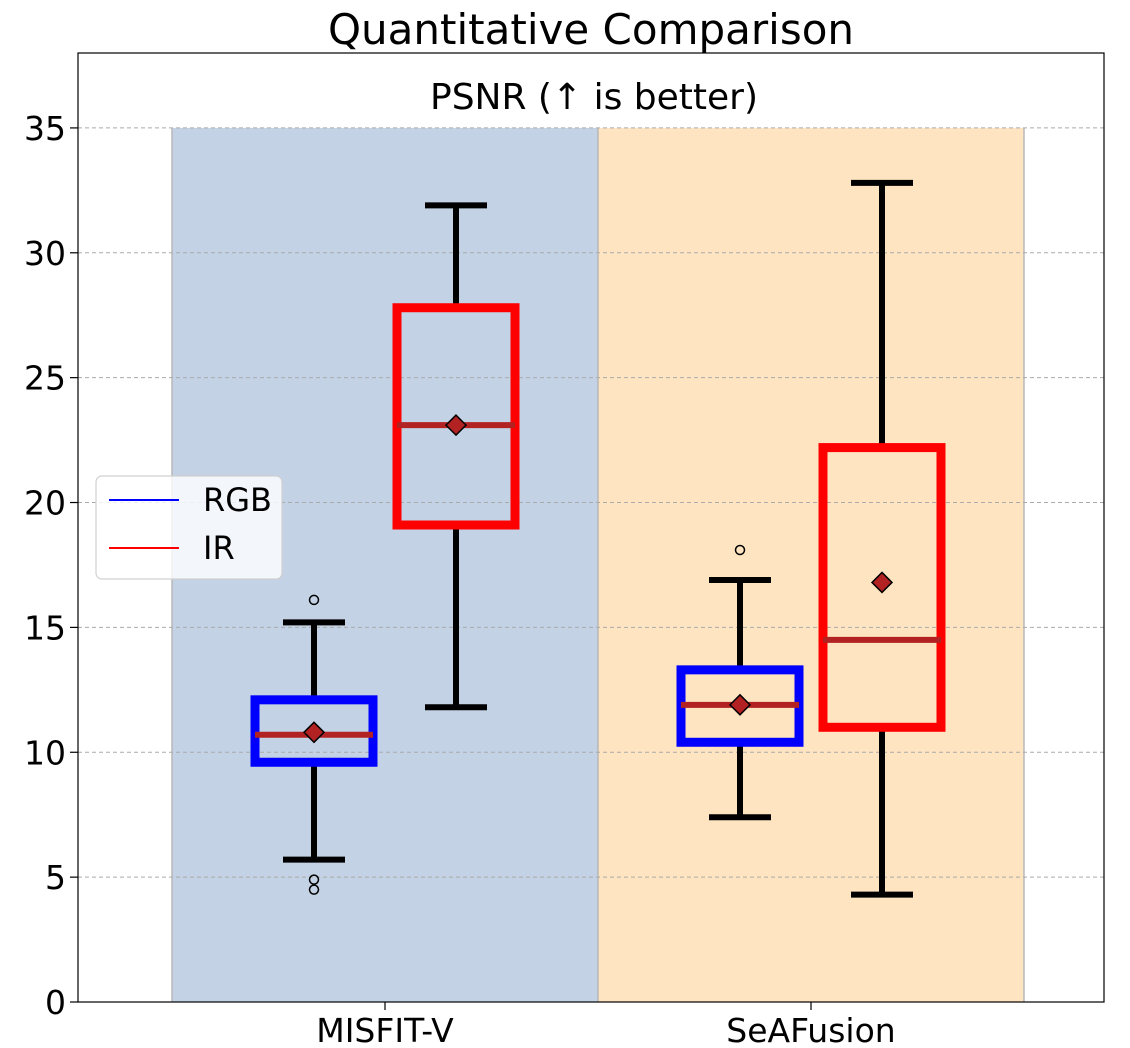  I want to click on boxplot-rgb-misfit-v, so click(314, 744).